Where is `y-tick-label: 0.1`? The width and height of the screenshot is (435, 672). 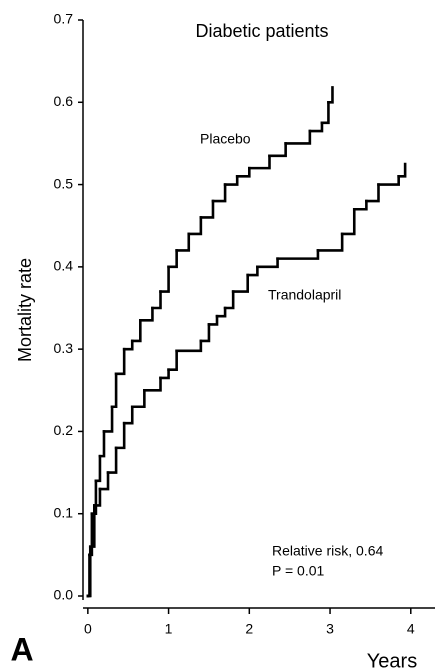 y-tick-label: 0.1 is located at coordinates (64, 512).